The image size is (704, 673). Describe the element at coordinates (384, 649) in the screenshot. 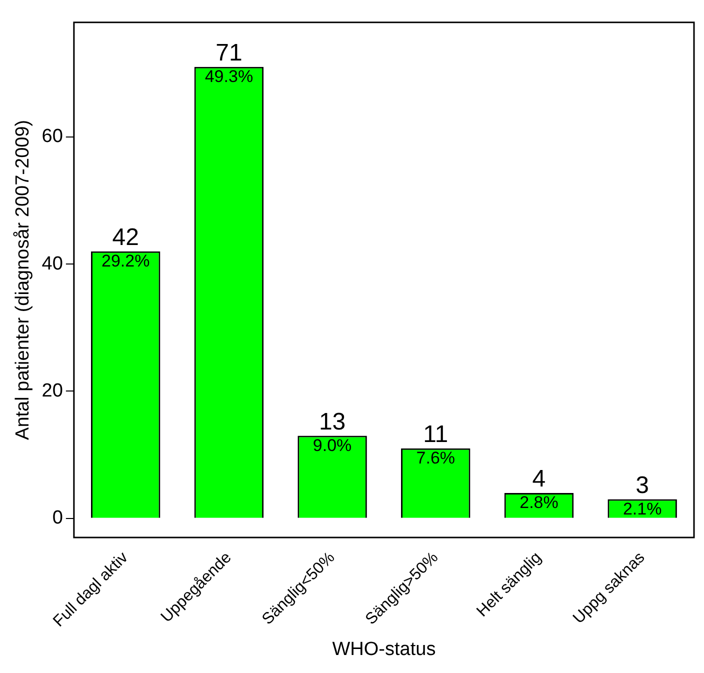

I see `x-axis-title: WHO-status` at that location.